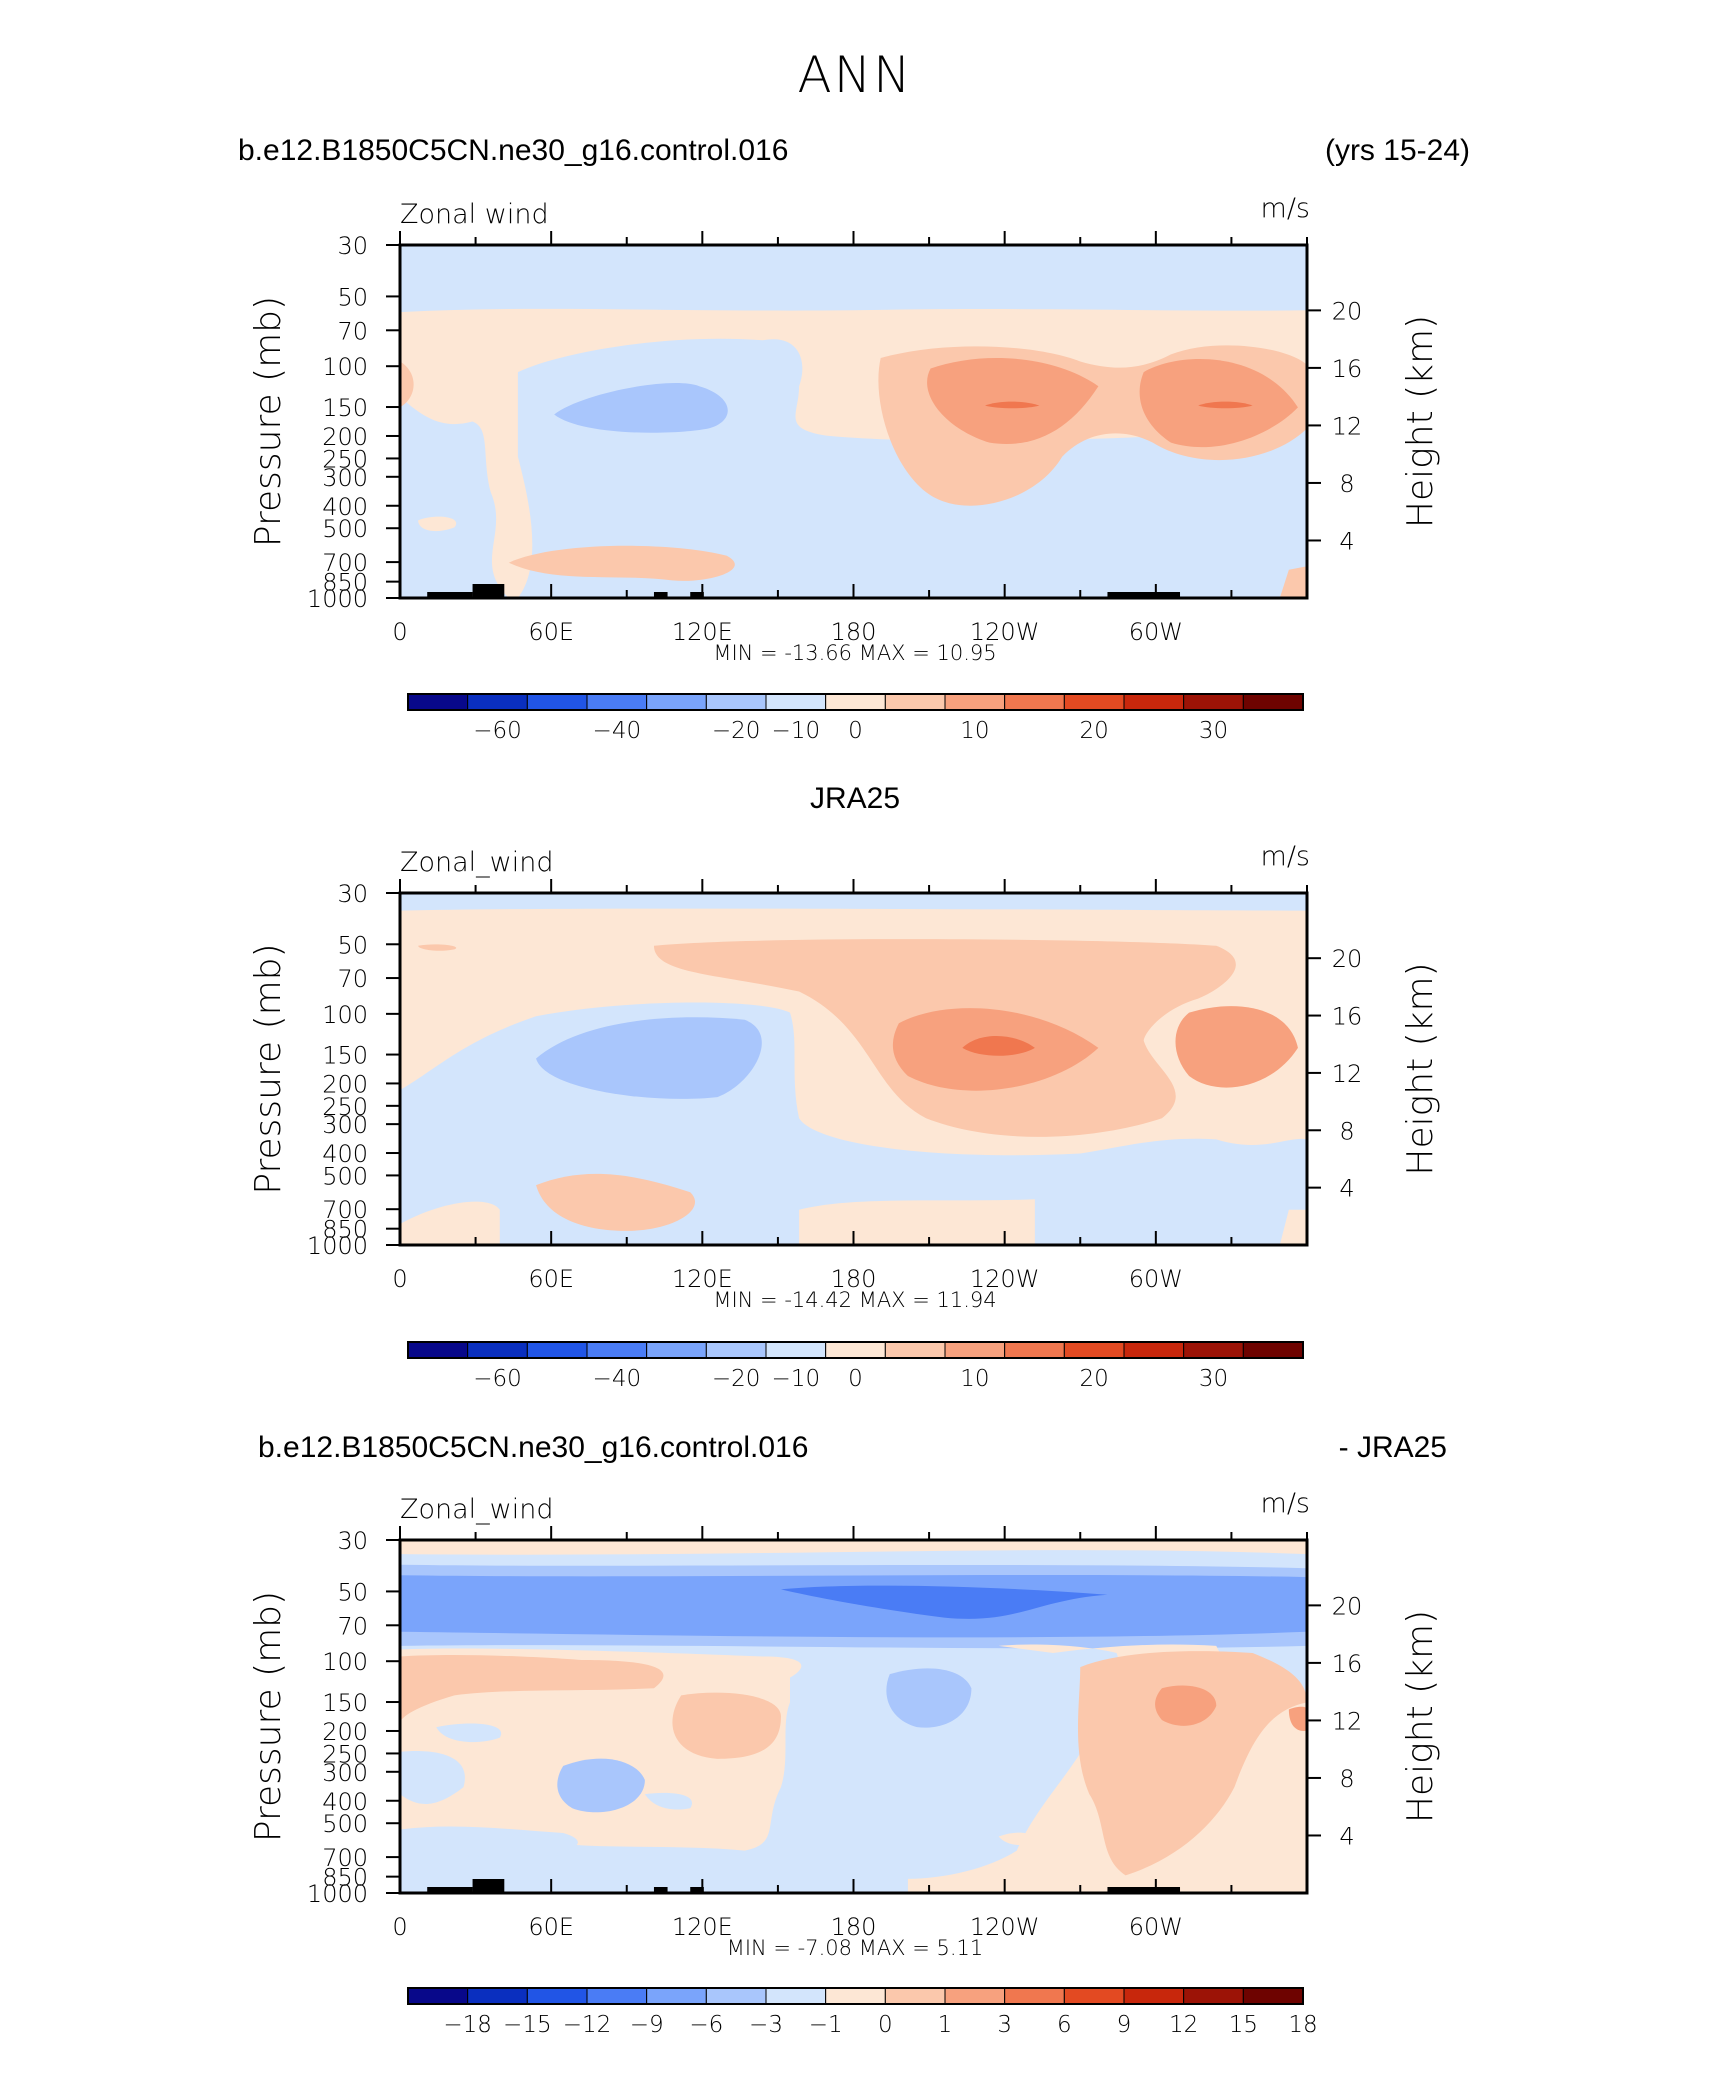 The height and width of the screenshot is (2074, 1710). I want to click on x-tick-label: 180, so click(854, 632).